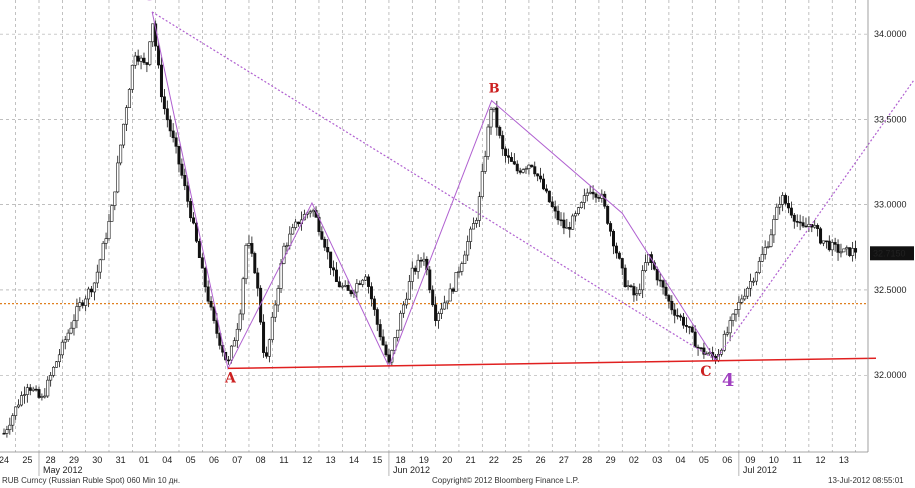 This screenshot has height=488, width=915. I want to click on x-tick-label: 10, so click(774, 460).